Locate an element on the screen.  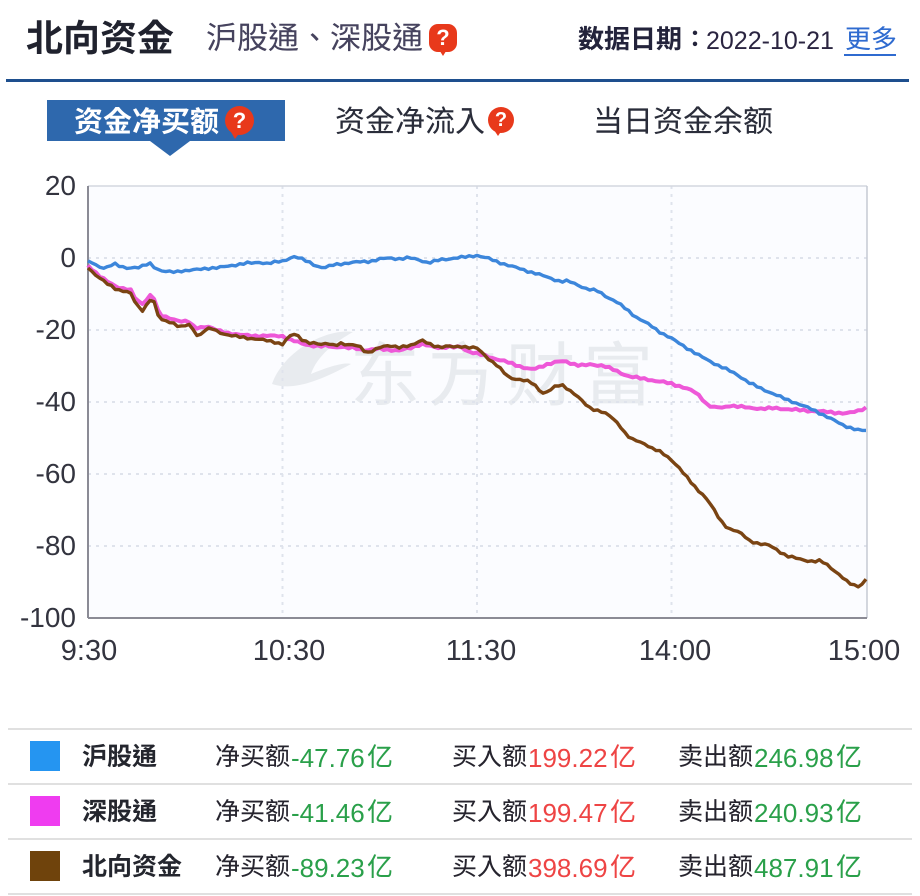
svg-text: 15:00 is located at coordinates (864, 651).